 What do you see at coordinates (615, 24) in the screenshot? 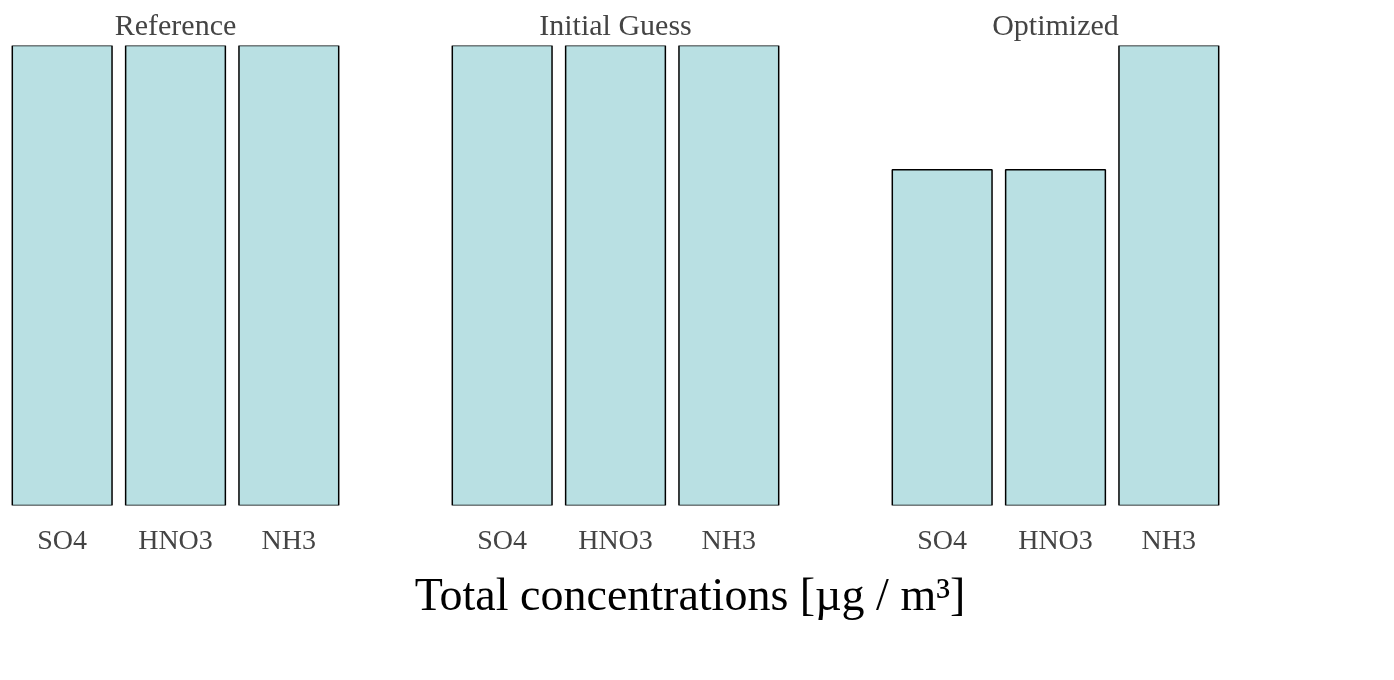
I see `chart-title: Initial Guess` at bounding box center [615, 24].